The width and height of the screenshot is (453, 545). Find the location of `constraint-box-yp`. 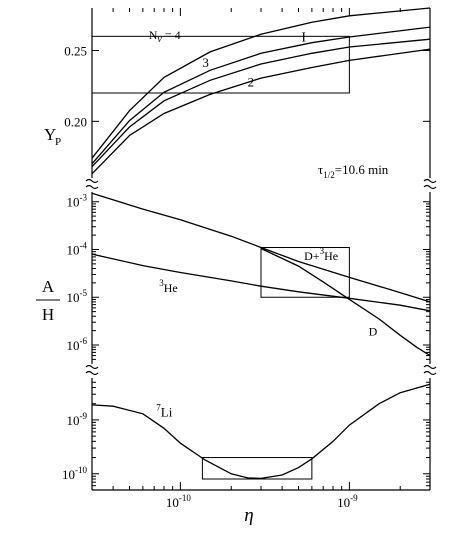

constraint-box-yp is located at coordinates (220, 64).